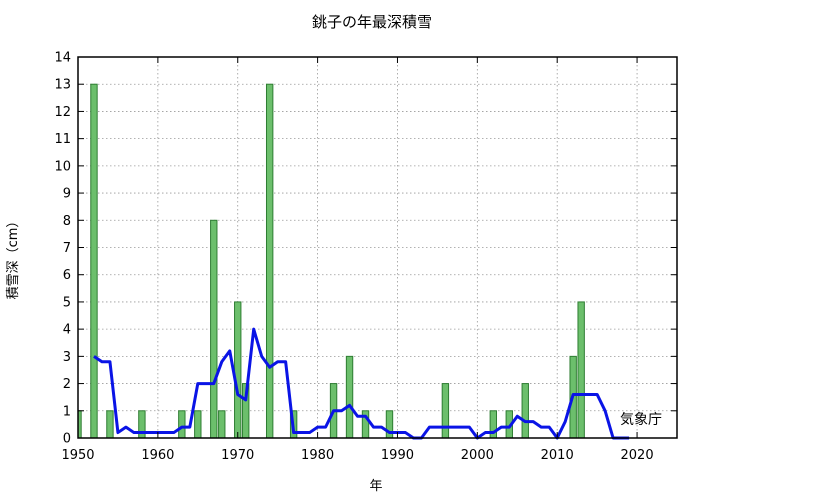 The width and height of the screenshot is (833, 498). What do you see at coordinates (372, 22) in the screenshot?
I see `chart-title: 銚子の年最深積雪` at bounding box center [372, 22].